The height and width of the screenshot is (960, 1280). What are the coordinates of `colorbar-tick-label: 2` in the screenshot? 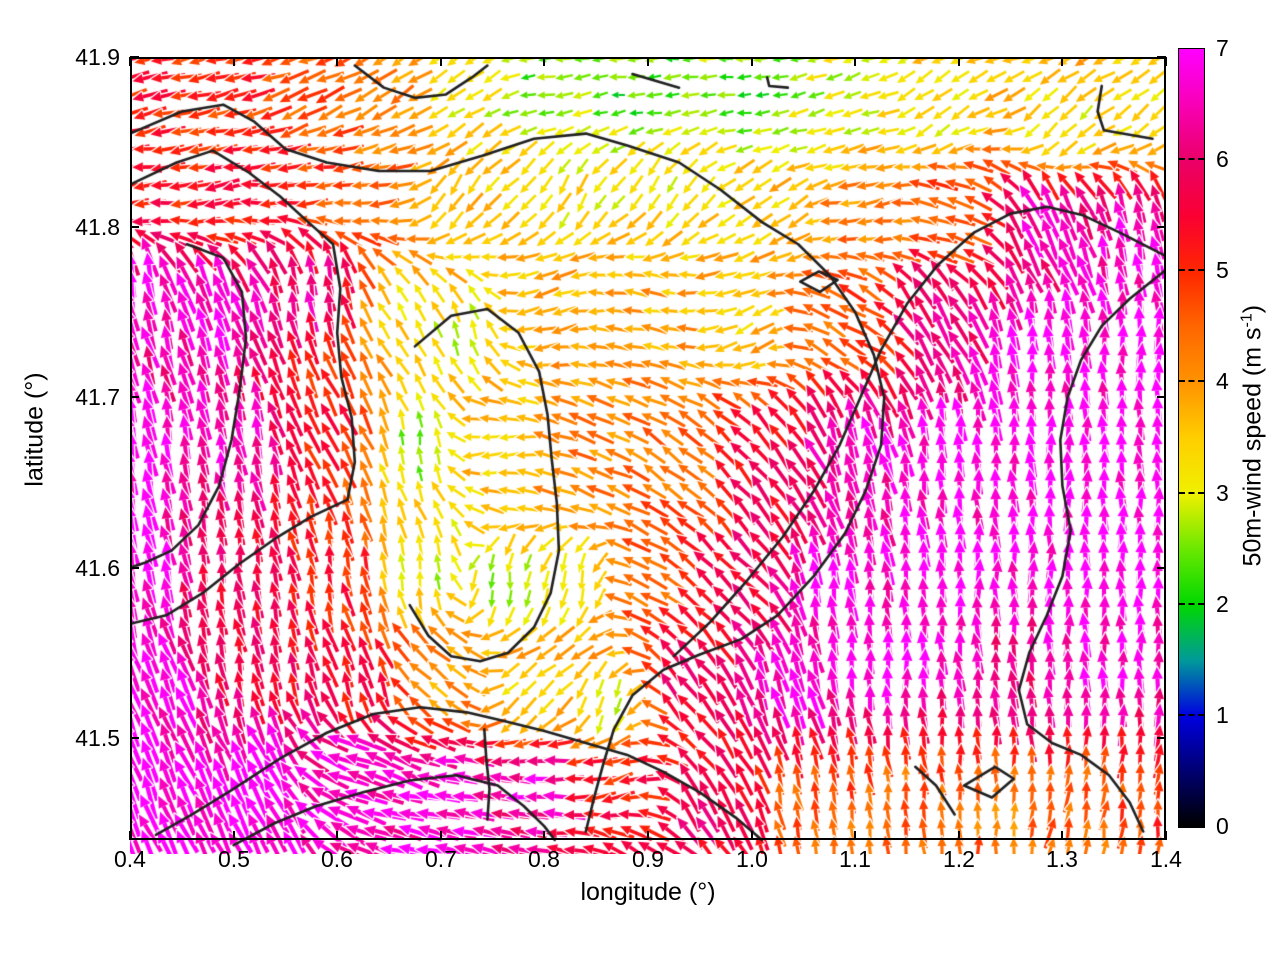 It's located at (1222, 603).